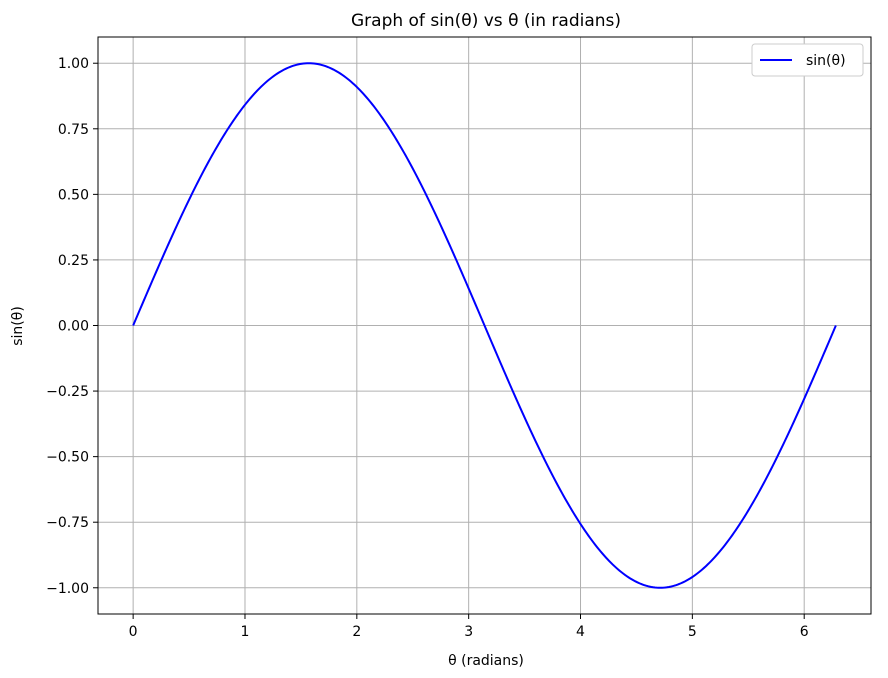 Image resolution: width=888 pixels, height=678 pixels. I want to click on y-tick-label: 0.00, so click(73, 327).